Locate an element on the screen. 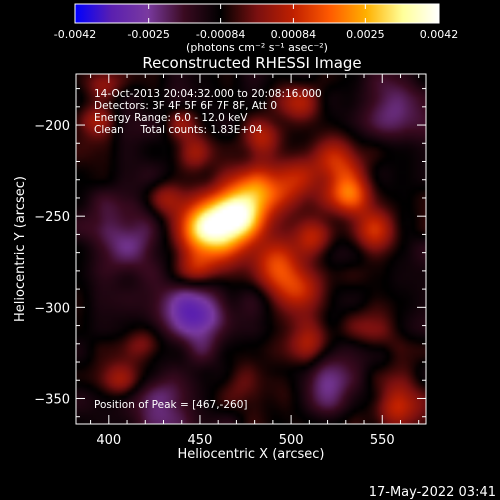  y-tick-label: −300 is located at coordinates (52, 308).